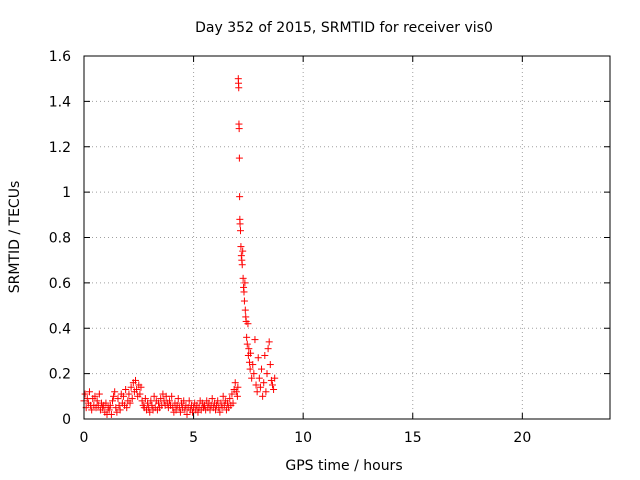 The image size is (640, 480). I want to click on y-tick-label: 0, so click(66, 420).